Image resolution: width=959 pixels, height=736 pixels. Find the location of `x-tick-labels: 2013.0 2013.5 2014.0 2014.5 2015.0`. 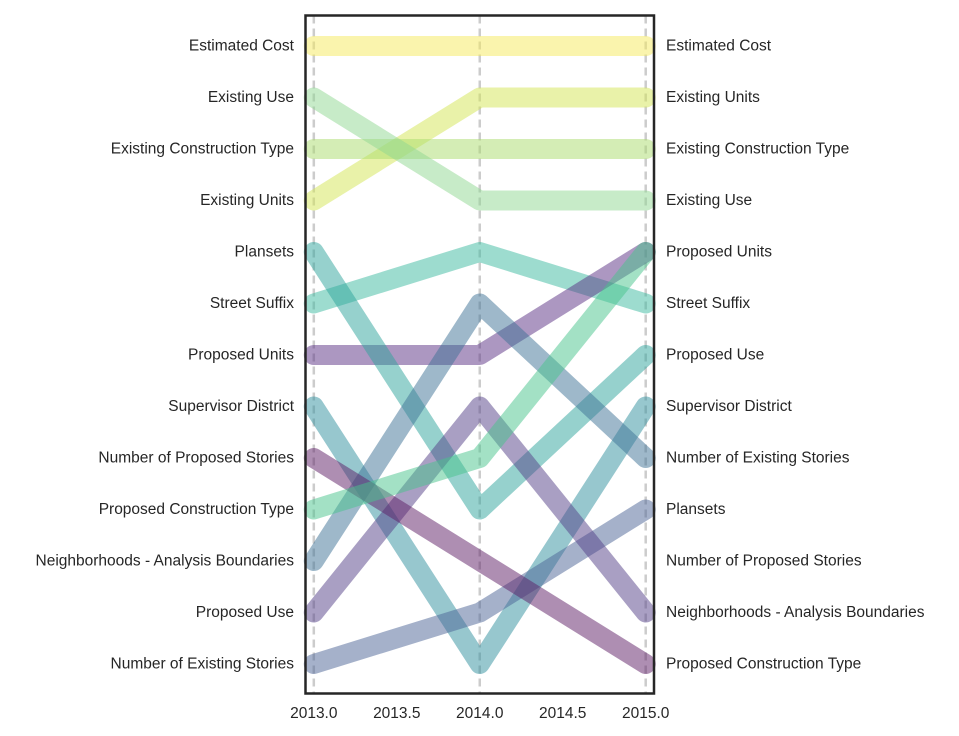

x-tick-labels: 2013.0 2013.5 2014.0 2014.5 2015.0 is located at coordinates (480, 713).